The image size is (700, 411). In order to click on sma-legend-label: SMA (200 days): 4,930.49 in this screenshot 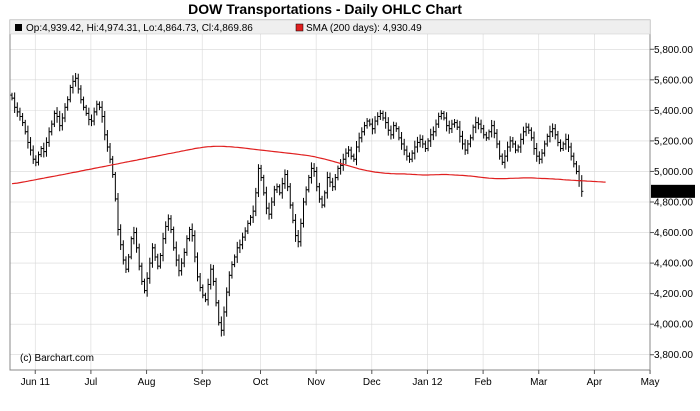, I will do `click(364, 28)`.